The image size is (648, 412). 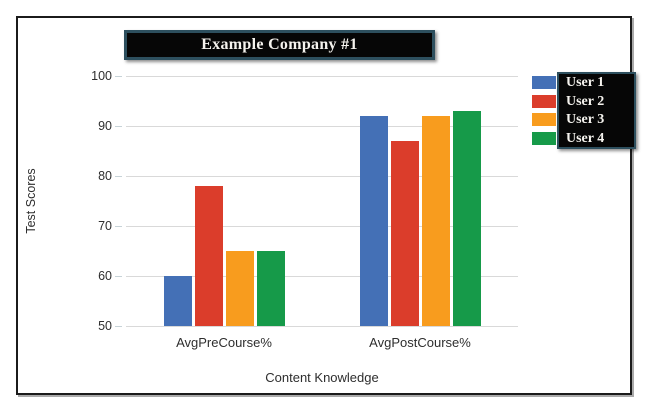 I want to click on chart-title: Example Company #1, so click(x=279, y=44).